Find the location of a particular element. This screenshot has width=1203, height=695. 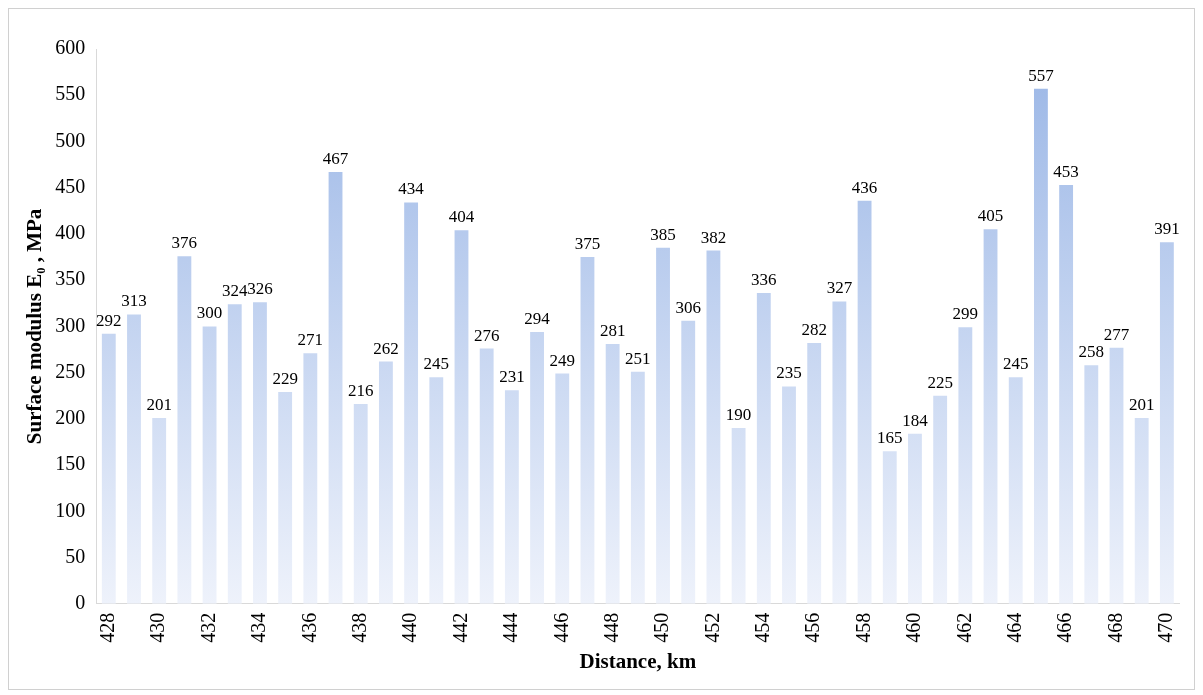

data-label: 216 is located at coordinates (360, 391).